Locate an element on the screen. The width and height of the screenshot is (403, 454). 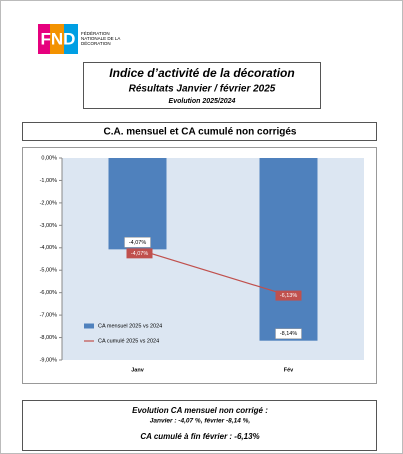
chart-title-box is located at coordinates (199, 131).